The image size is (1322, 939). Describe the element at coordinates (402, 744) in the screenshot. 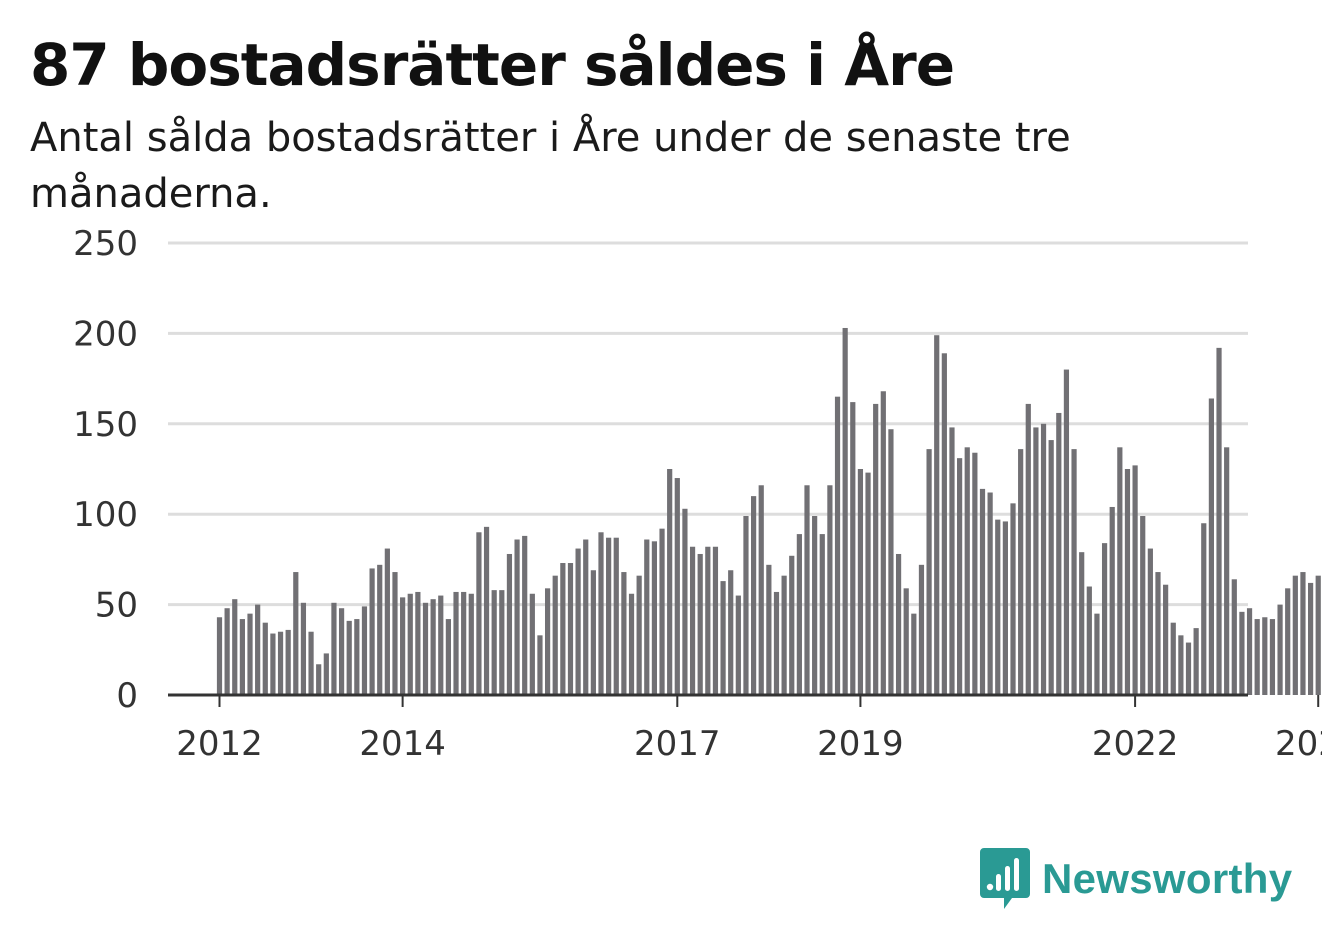

I see `x-tick-label: 2014` at that location.